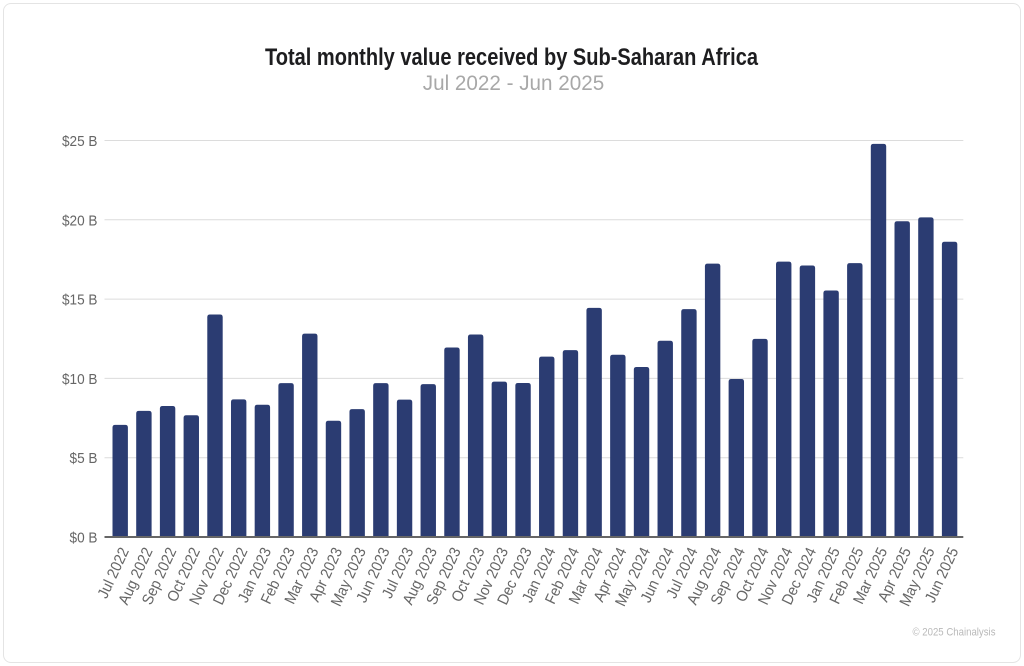  What do you see at coordinates (84, 458) in the screenshot?
I see `svg-text: $5 B` at bounding box center [84, 458].